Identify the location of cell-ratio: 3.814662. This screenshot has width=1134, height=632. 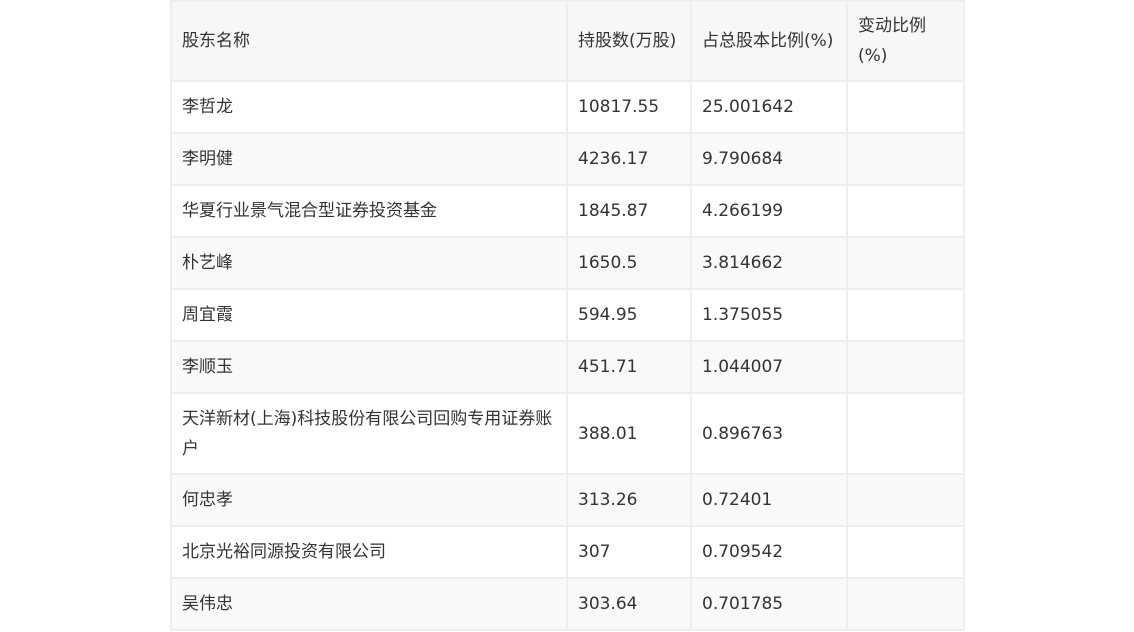
(769, 263).